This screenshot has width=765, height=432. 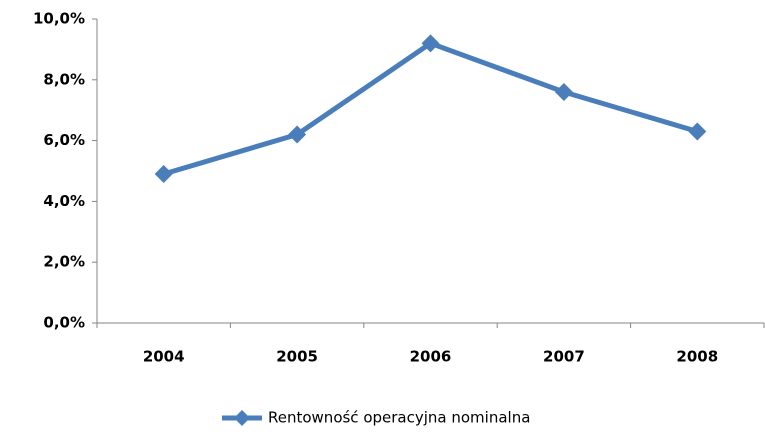 I want to click on y-tick-label: 2,0%, so click(x=64, y=262).